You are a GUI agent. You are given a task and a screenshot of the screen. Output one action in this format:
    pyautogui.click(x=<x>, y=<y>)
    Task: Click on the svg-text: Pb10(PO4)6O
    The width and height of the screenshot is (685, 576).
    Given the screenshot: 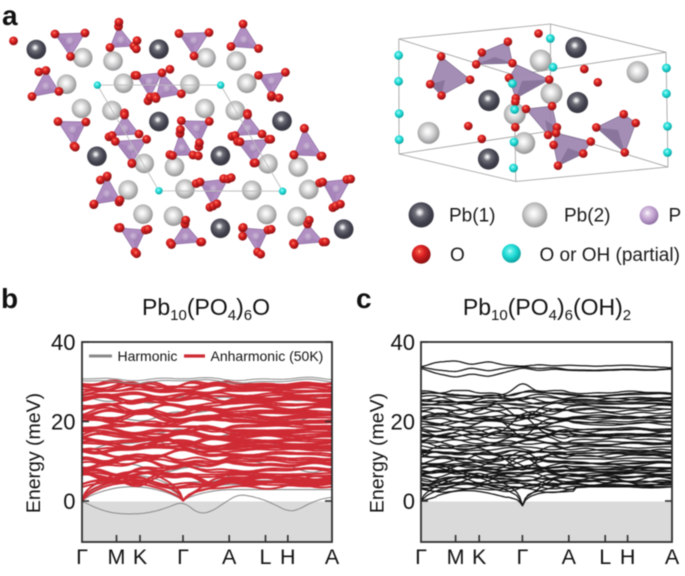 What is the action you would take?
    pyautogui.click(x=206, y=309)
    